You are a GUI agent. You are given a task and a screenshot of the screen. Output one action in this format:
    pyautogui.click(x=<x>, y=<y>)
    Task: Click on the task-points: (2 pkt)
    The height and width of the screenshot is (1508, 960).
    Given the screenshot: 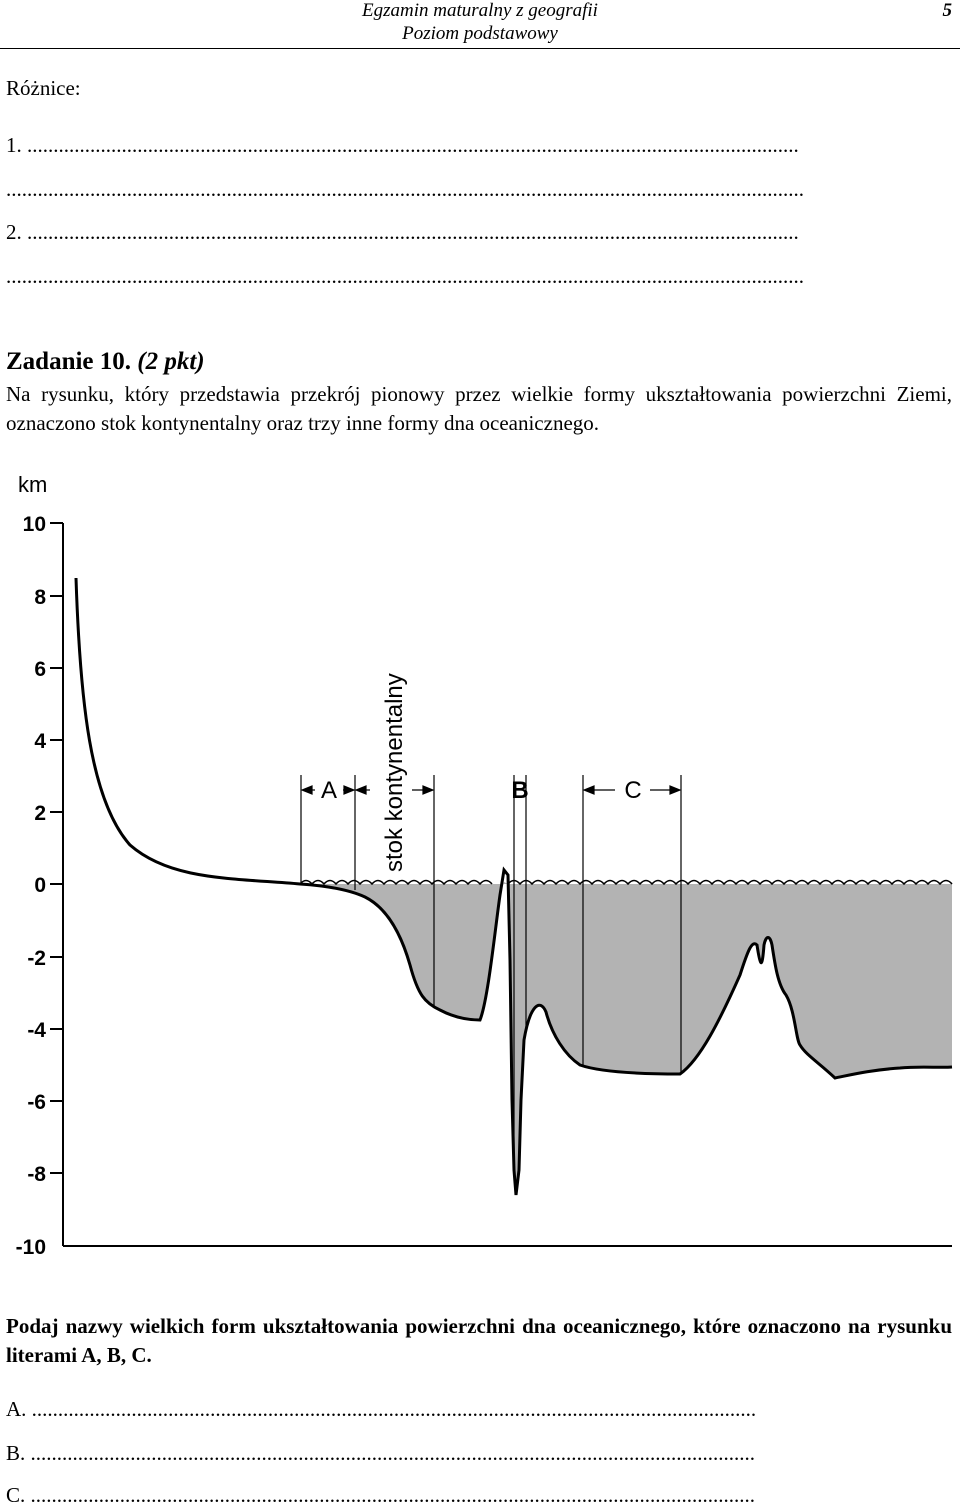 What is the action you would take?
    pyautogui.click(x=171, y=361)
    